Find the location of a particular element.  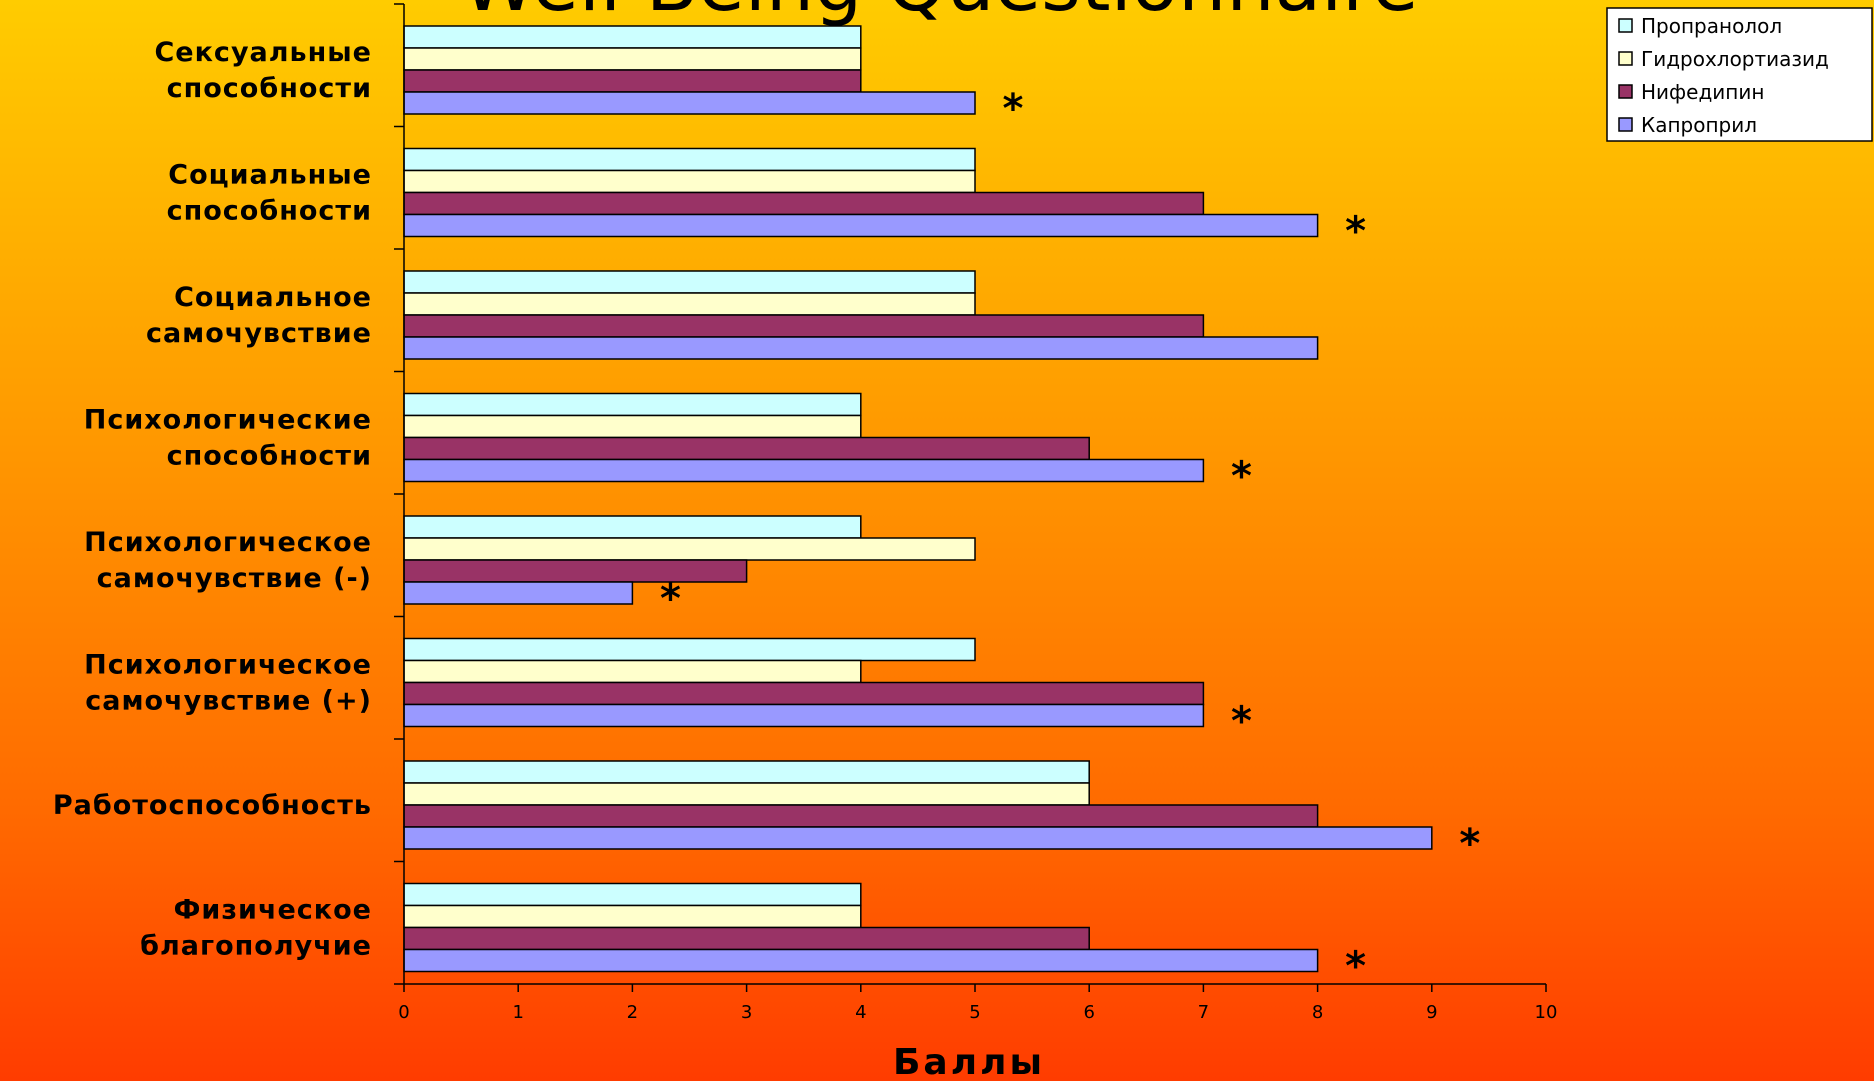

x-axis-label: Баллы is located at coordinates (969, 1061).